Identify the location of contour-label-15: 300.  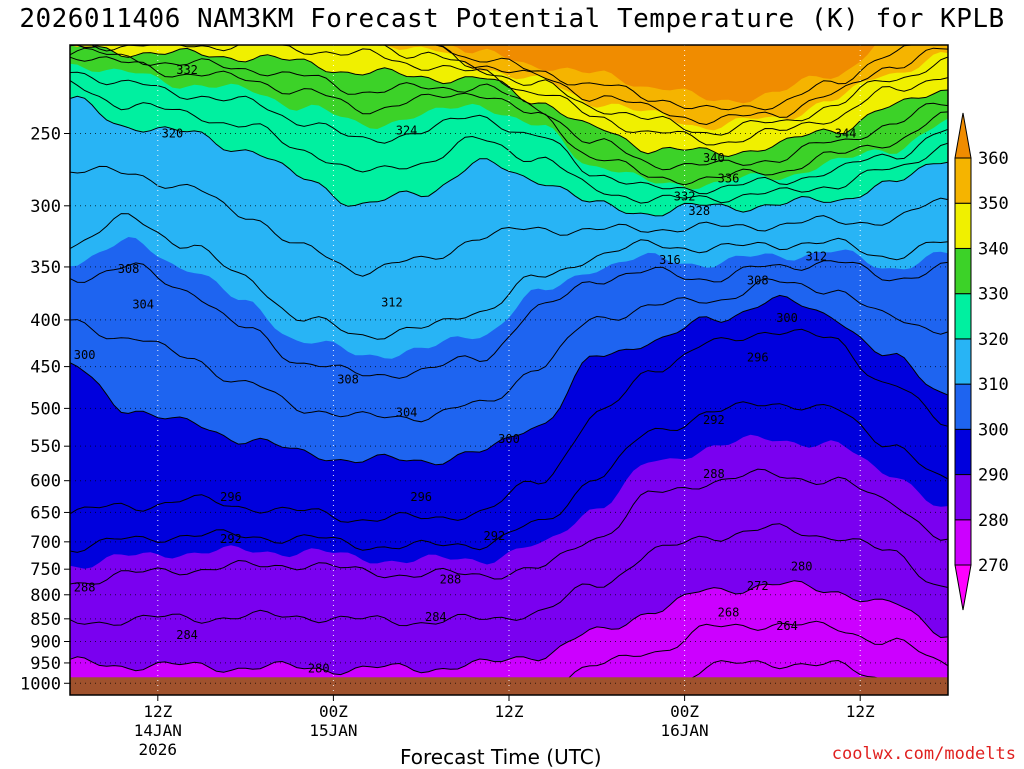
(787, 318).